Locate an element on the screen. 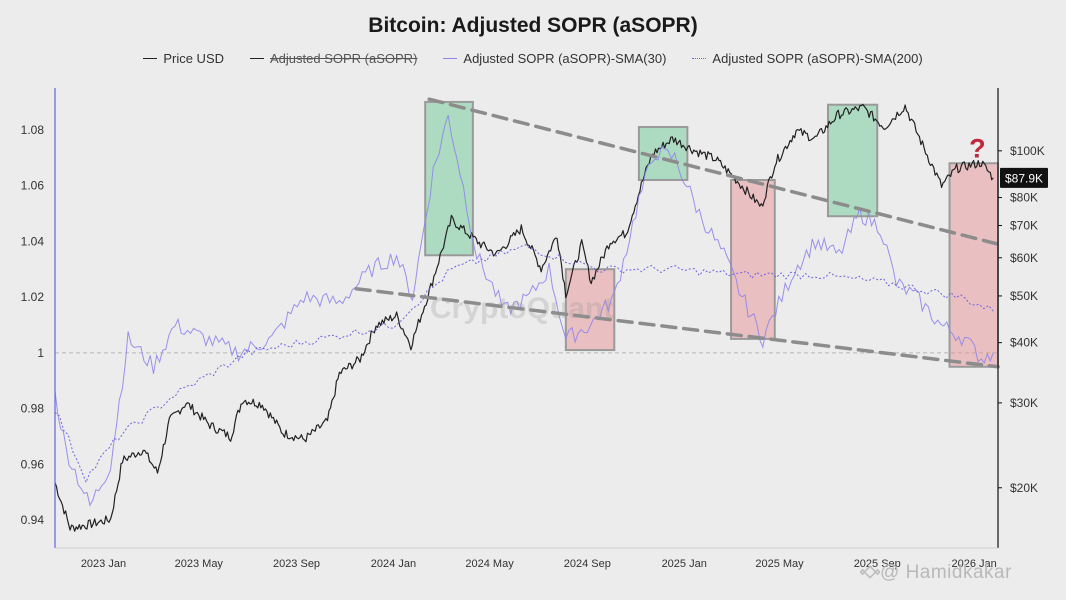  author-credit: @ Hamidkakar is located at coordinates (946, 572).